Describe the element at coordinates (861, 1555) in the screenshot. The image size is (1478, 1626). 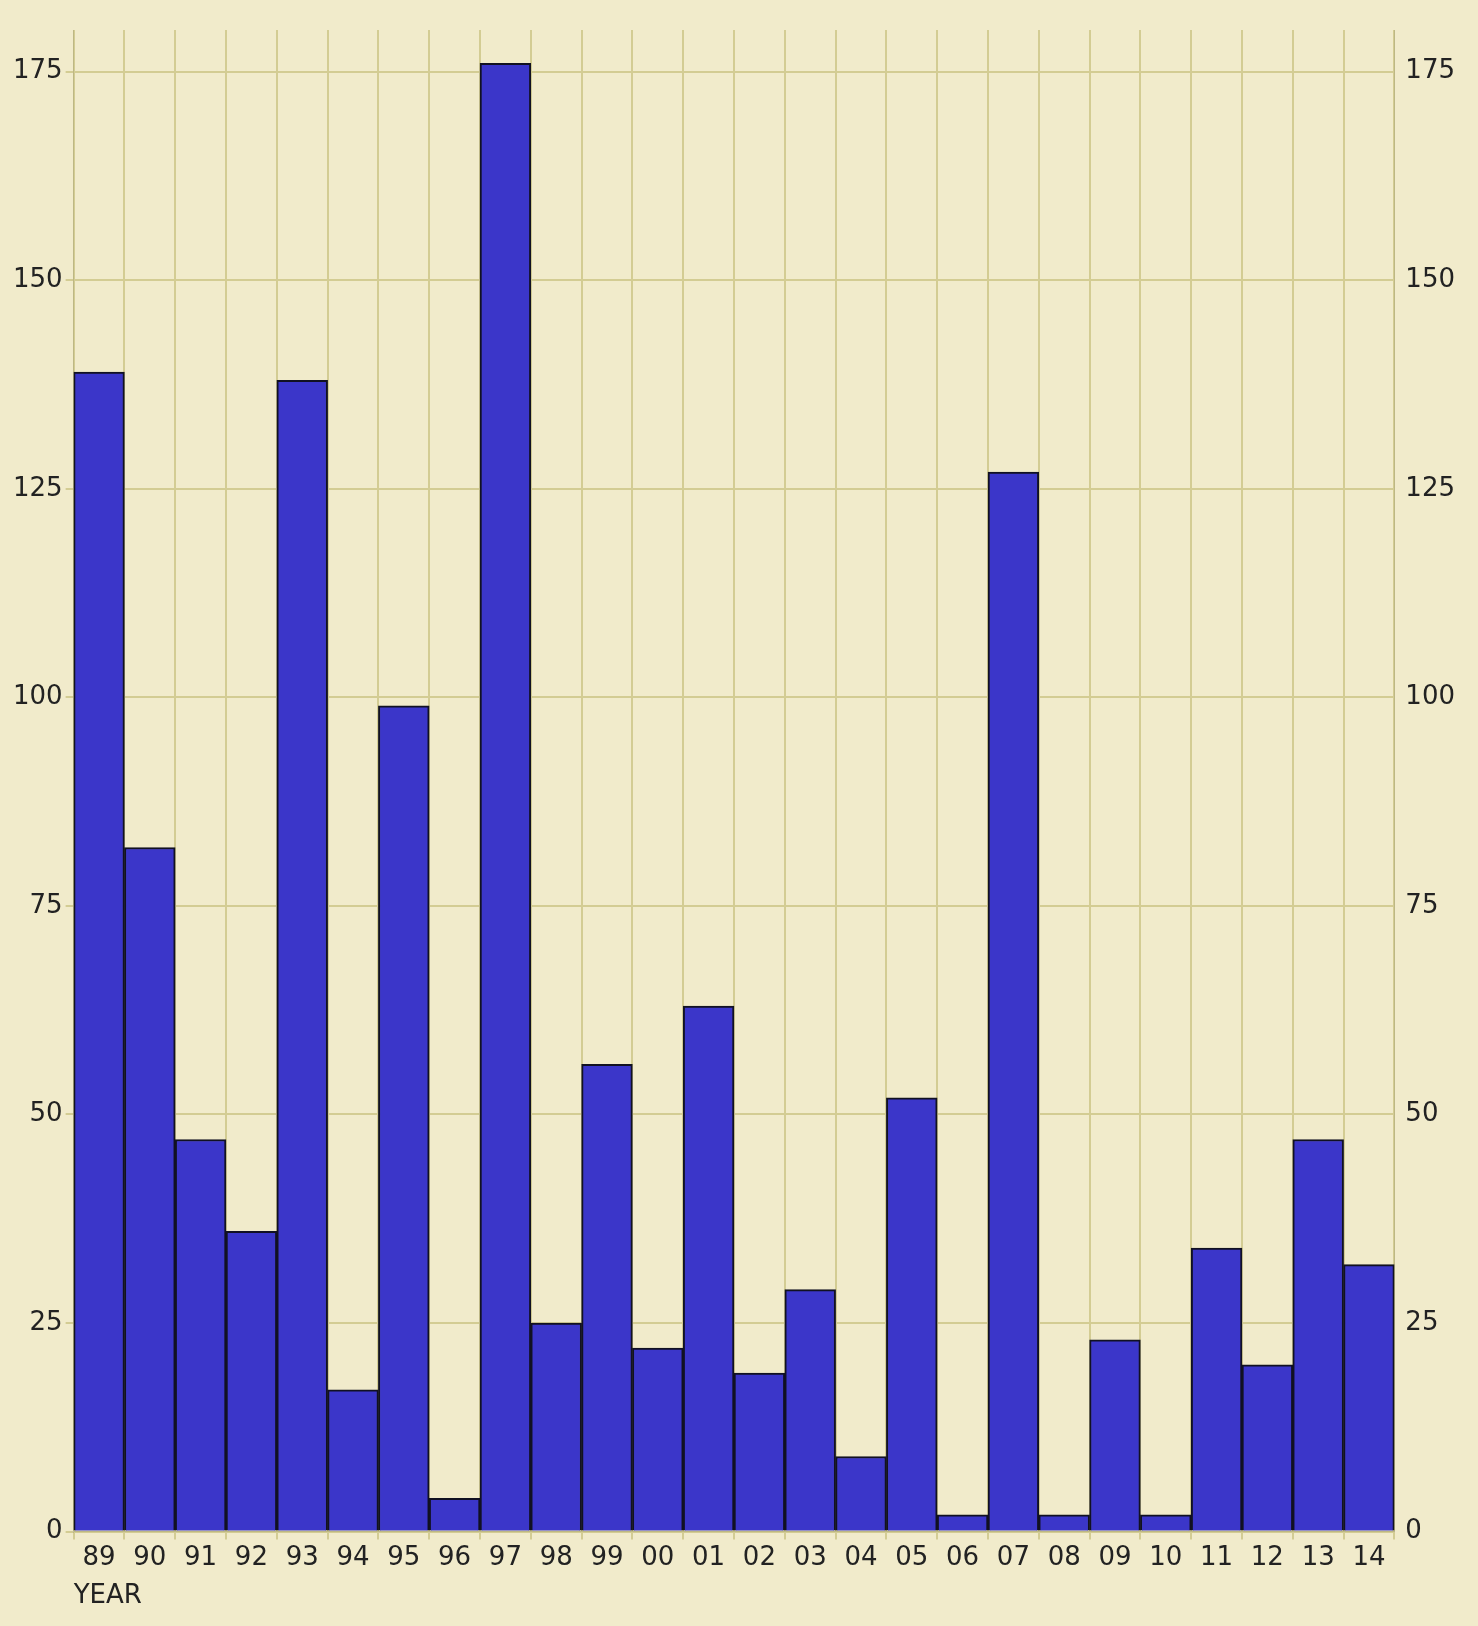
I see `x-tick-label: 04` at that location.